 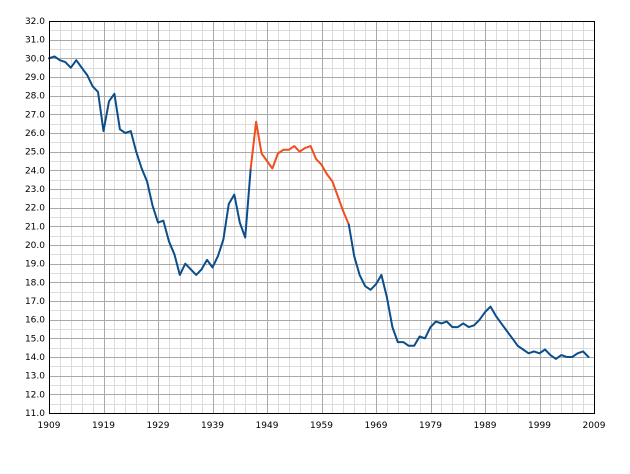 What do you see at coordinates (35, 59) in the screenshot?
I see `y-tick-label: 30.0` at bounding box center [35, 59].